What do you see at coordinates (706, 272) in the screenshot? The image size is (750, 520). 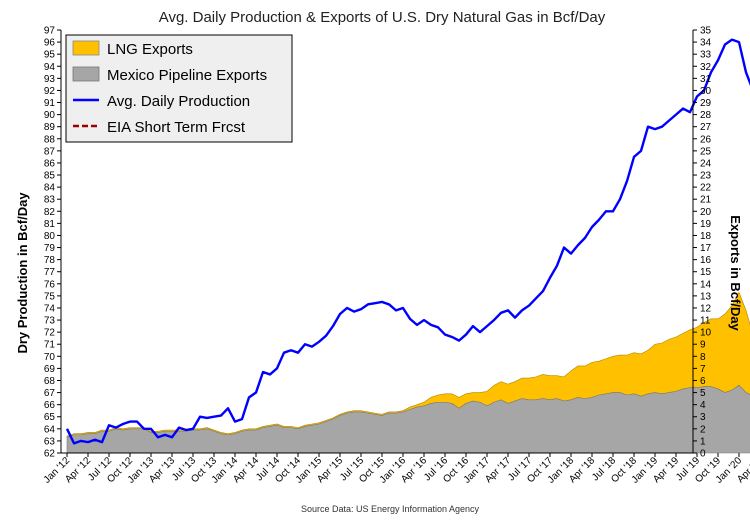 I see `right-tick-label: 15` at bounding box center [706, 272].